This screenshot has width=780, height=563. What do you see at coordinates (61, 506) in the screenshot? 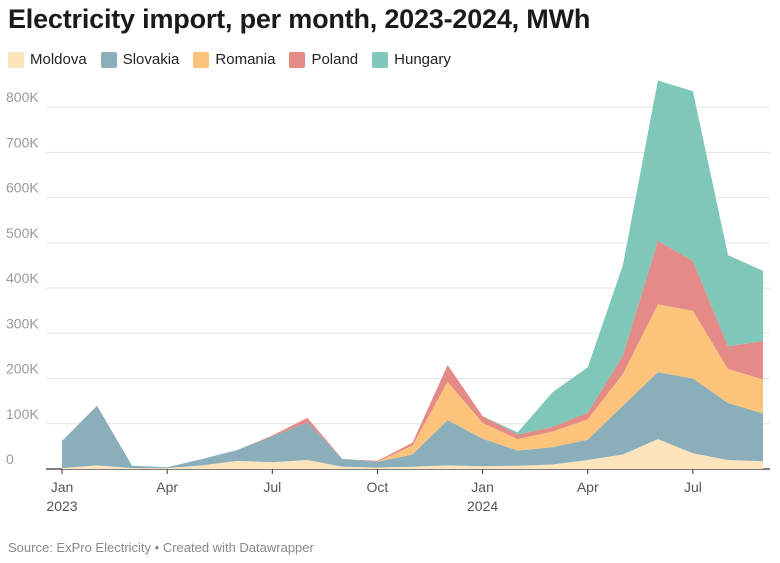
I see `x-tick-year-label: 2023` at bounding box center [61, 506].